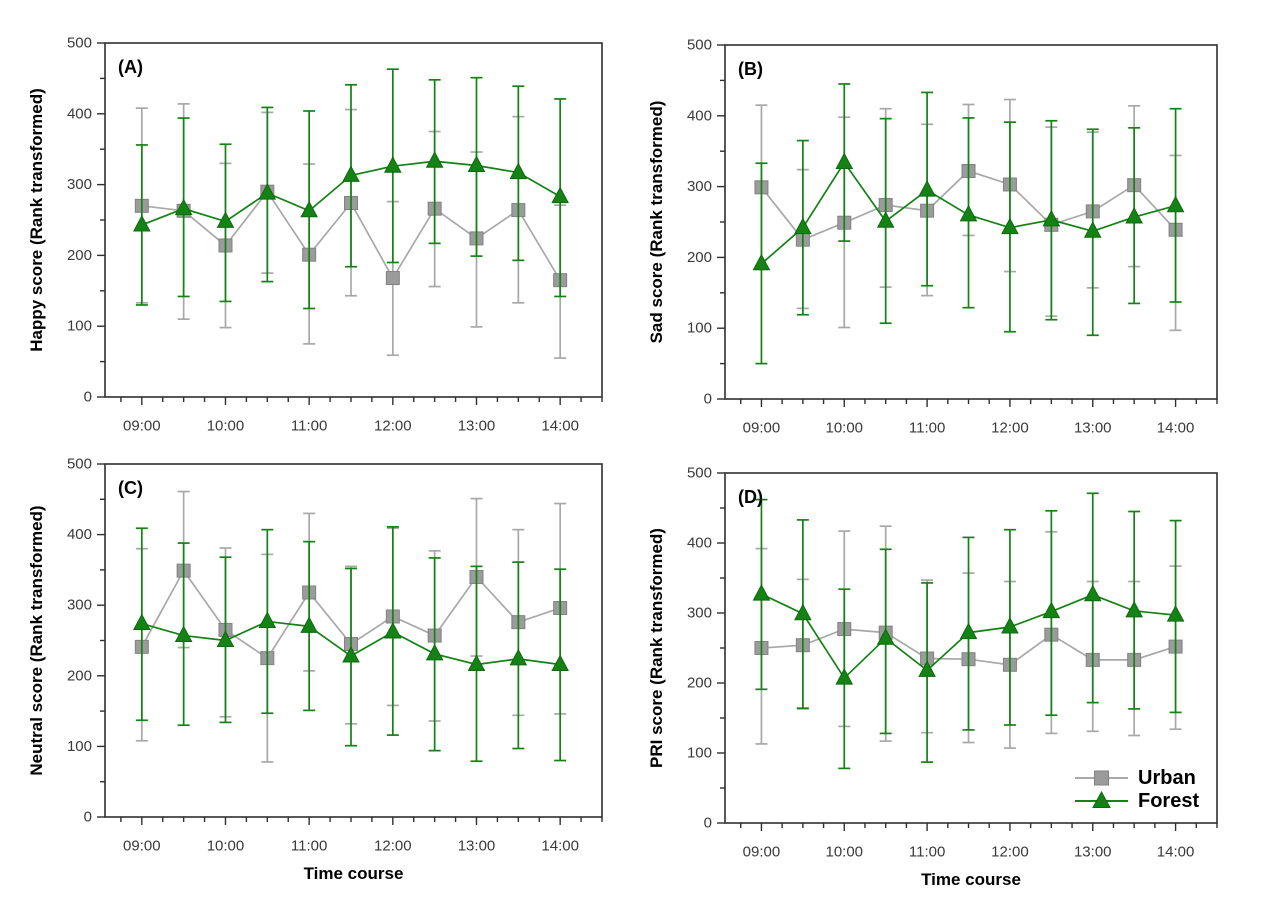  I want to click on y-axis-title: Happy score (Rank transformed), so click(36, 220).